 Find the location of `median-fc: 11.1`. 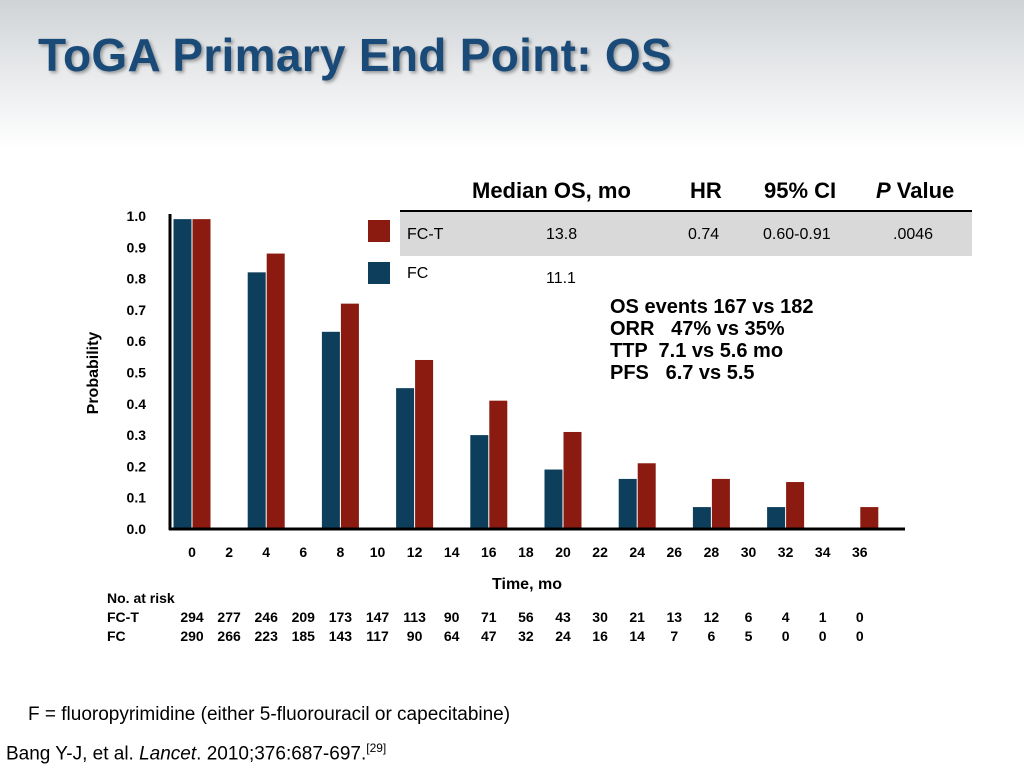

median-fc: 11.1 is located at coordinates (561, 278).